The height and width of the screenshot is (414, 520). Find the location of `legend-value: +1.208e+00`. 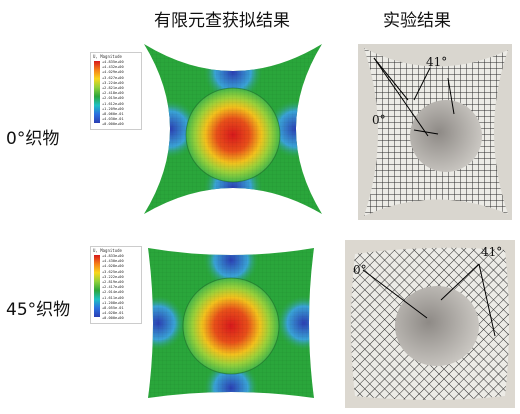

legend-value: +1.208e+00 is located at coordinates (113, 302).